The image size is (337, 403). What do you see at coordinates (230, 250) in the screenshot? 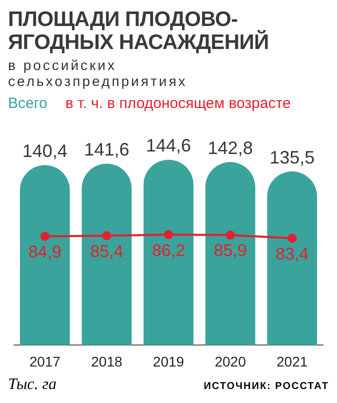
I see `data-label: 85,9` at bounding box center [230, 250].